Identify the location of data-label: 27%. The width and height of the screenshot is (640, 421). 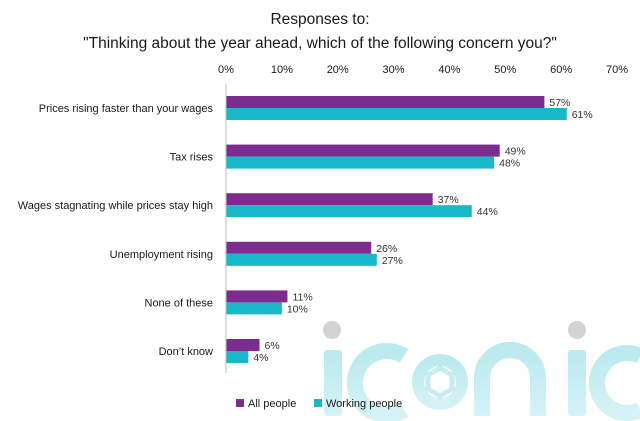
(392, 261).